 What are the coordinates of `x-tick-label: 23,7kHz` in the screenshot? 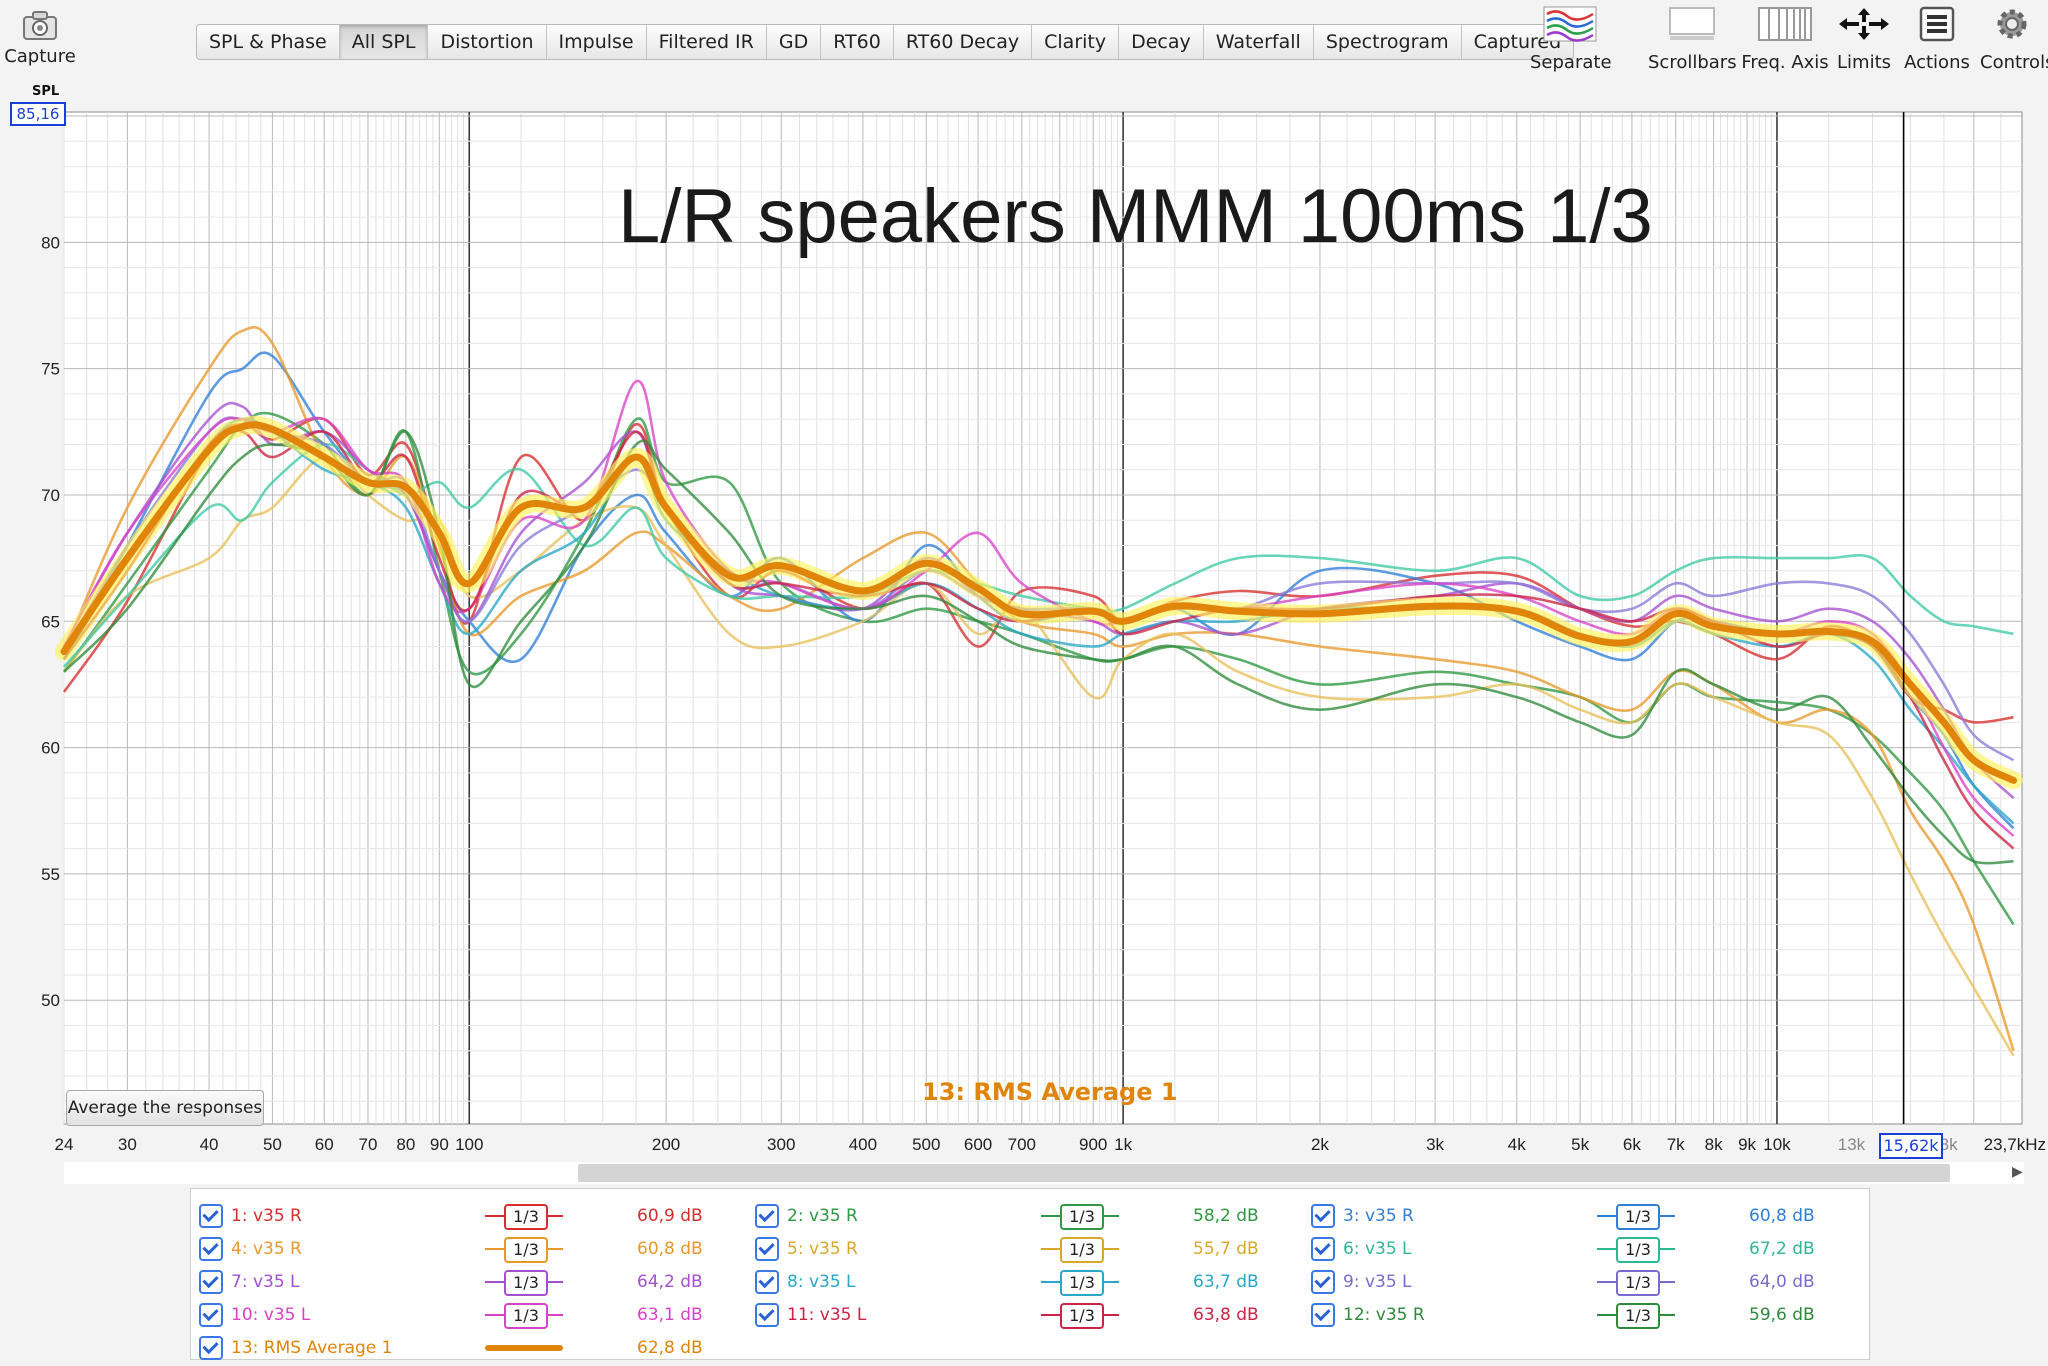 It's located at (2015, 1144).